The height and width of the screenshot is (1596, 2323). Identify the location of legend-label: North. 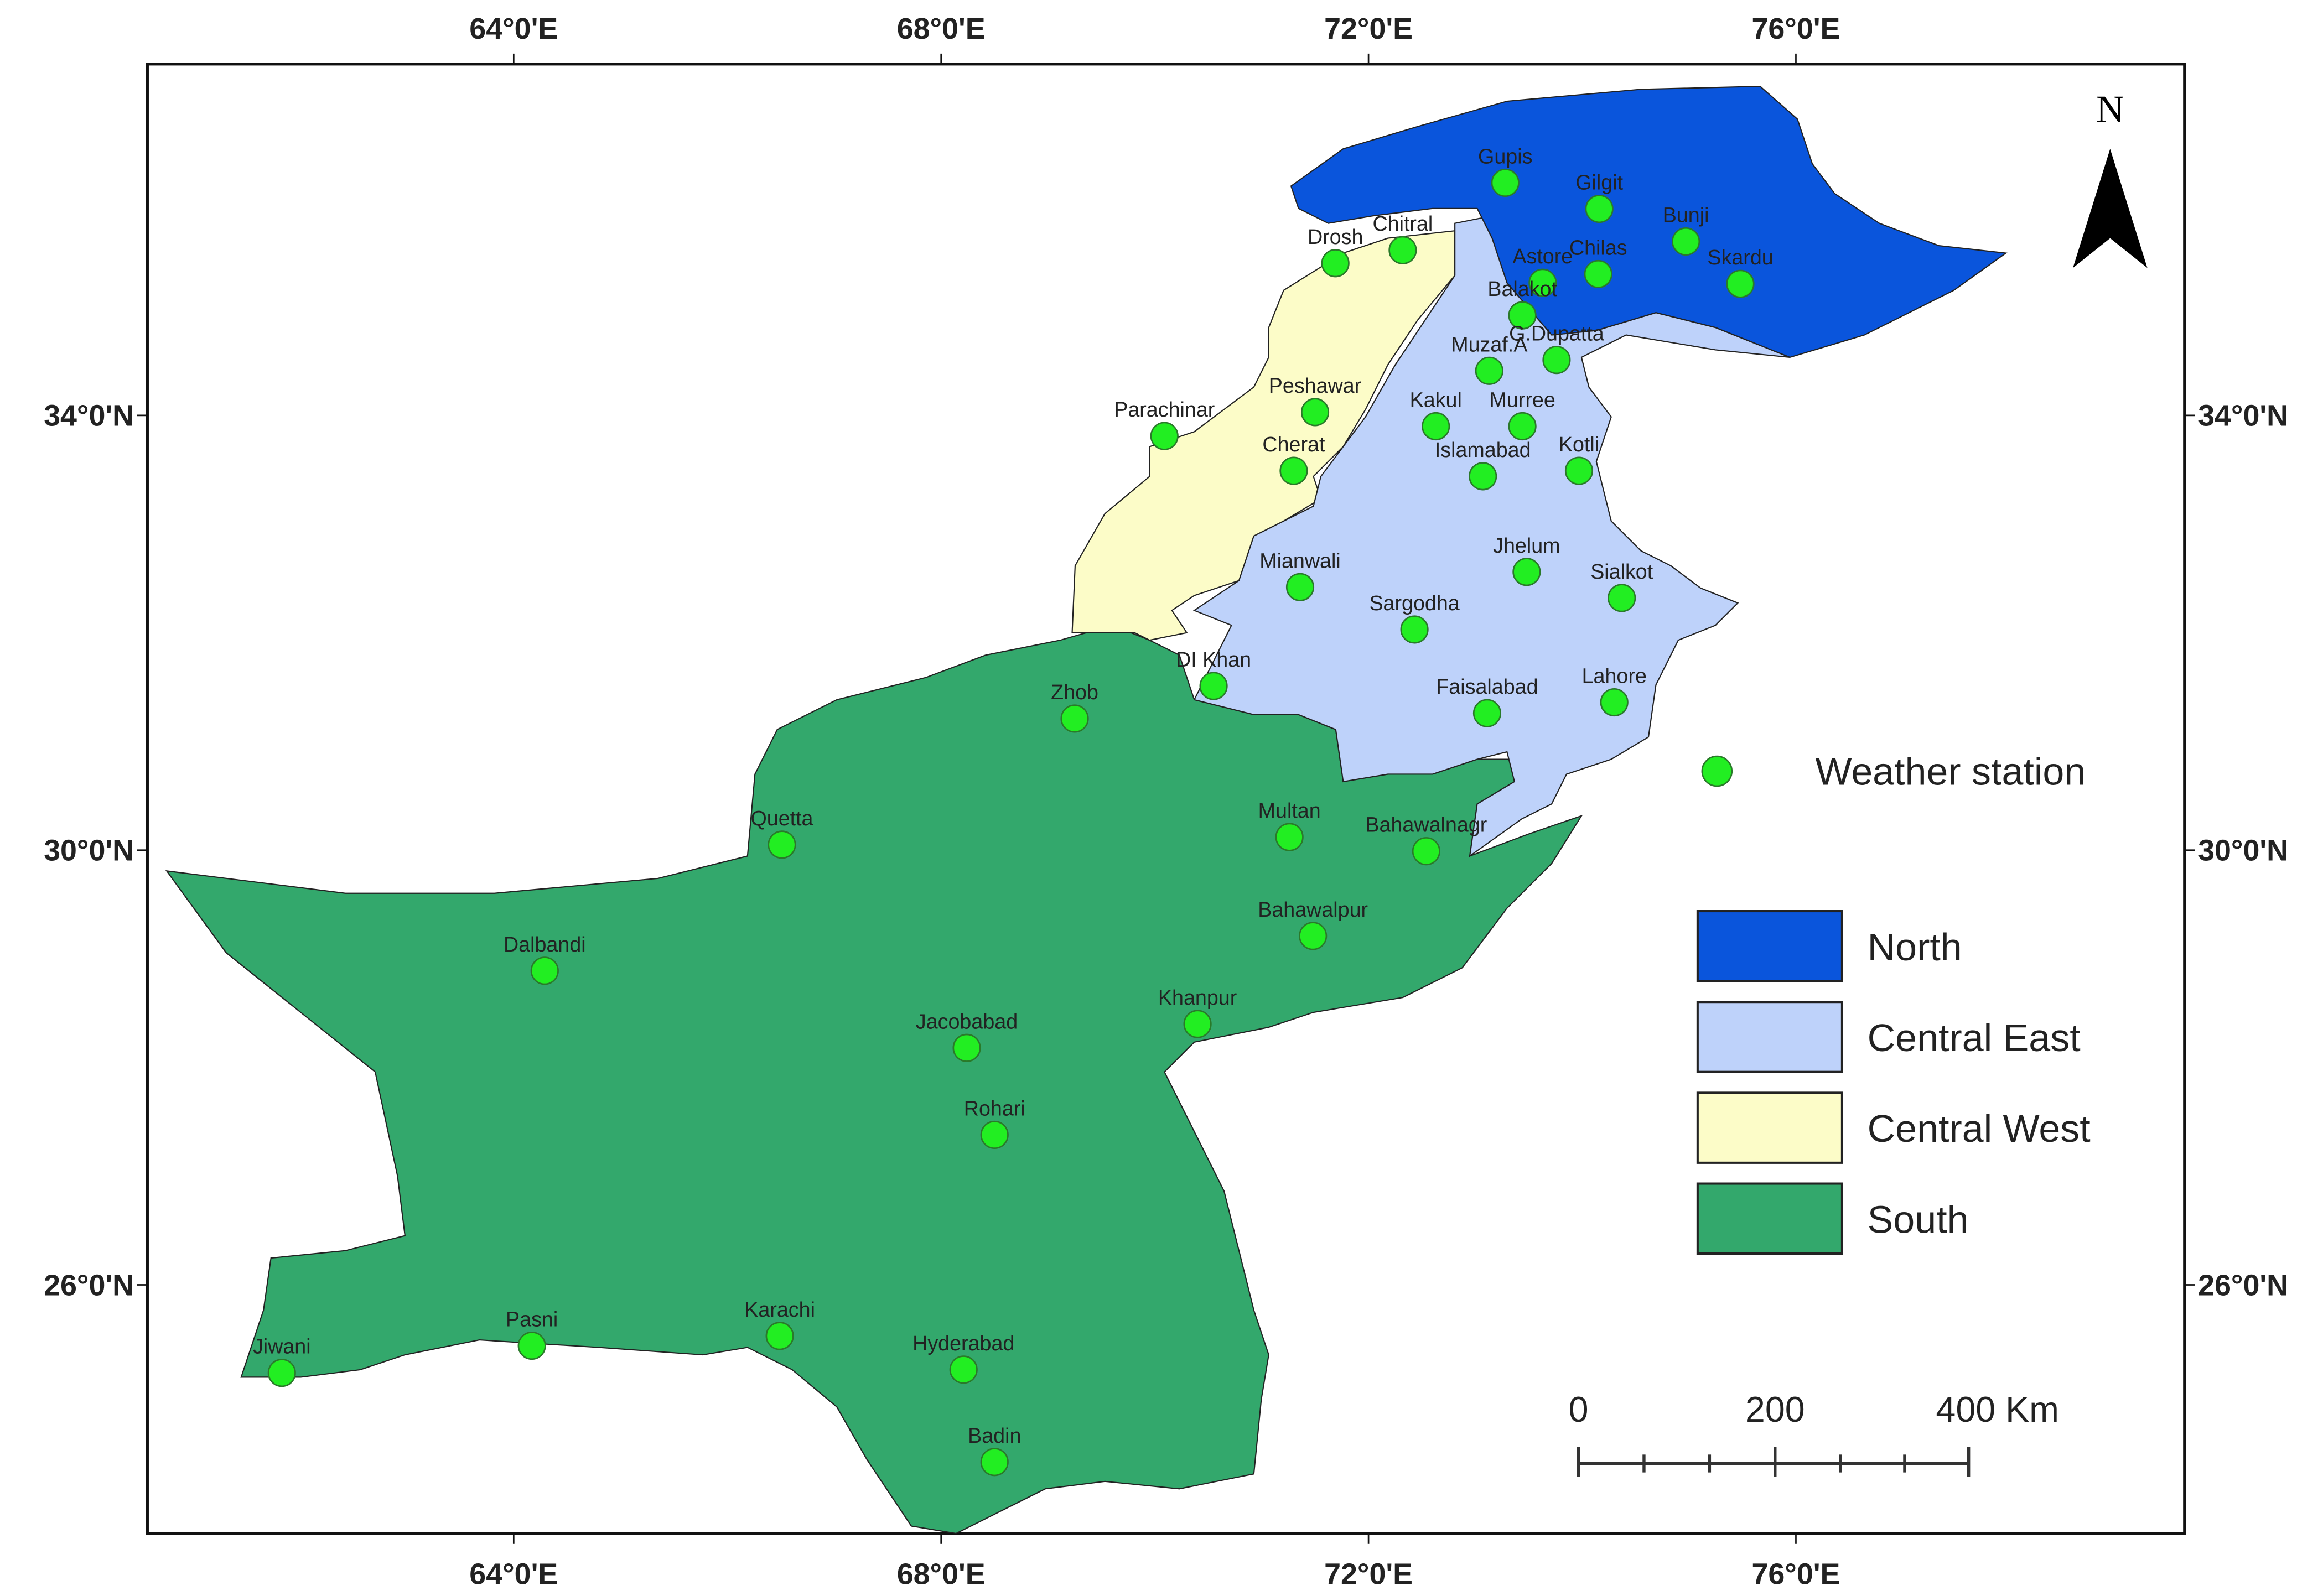
(1915, 948).